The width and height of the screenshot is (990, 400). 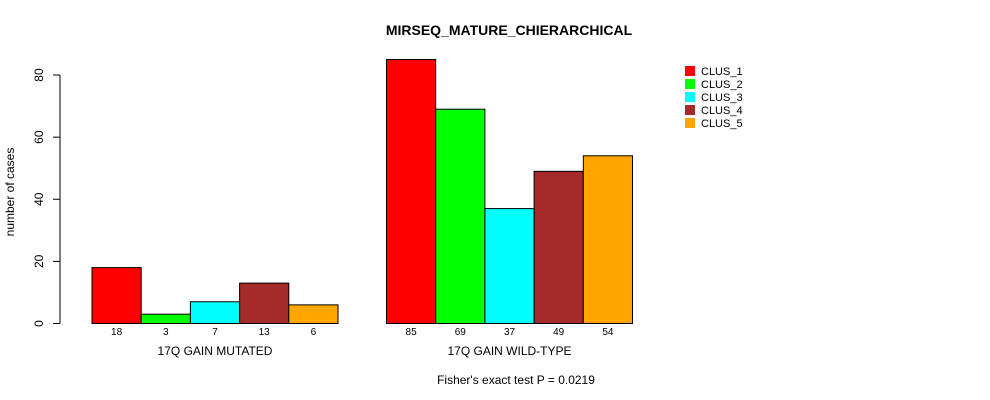 I want to click on bar-value-label: 3, so click(x=166, y=332).